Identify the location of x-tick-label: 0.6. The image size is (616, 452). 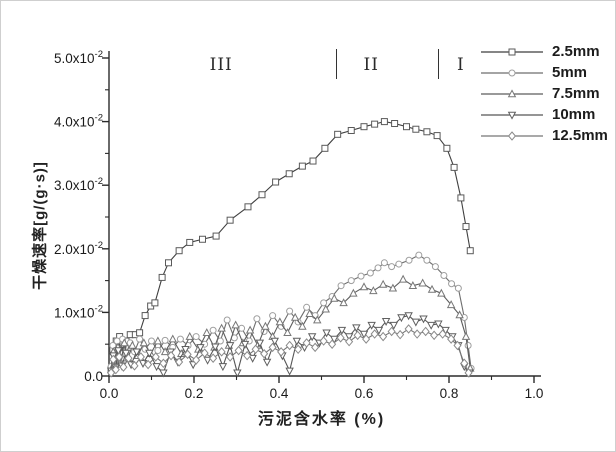
(364, 393).